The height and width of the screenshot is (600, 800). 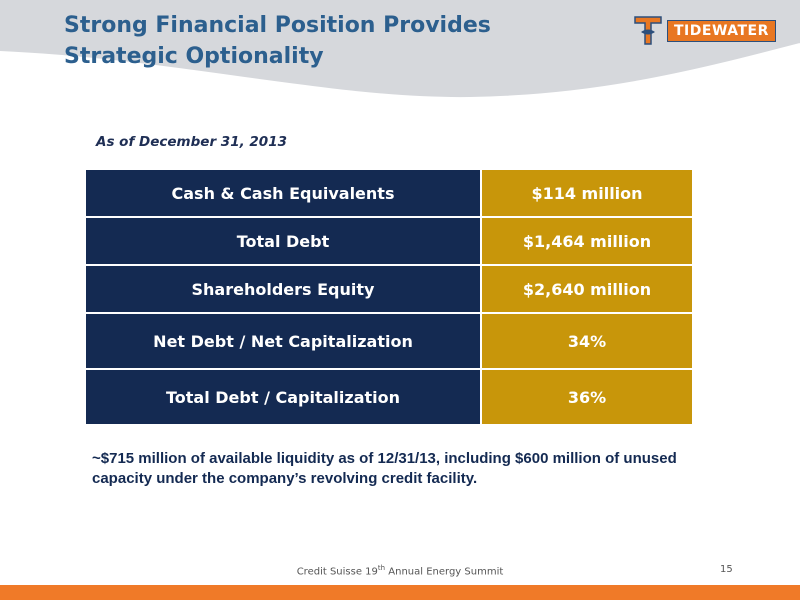 I want to click on tidewater-t-icon, so click(x=648, y=30).